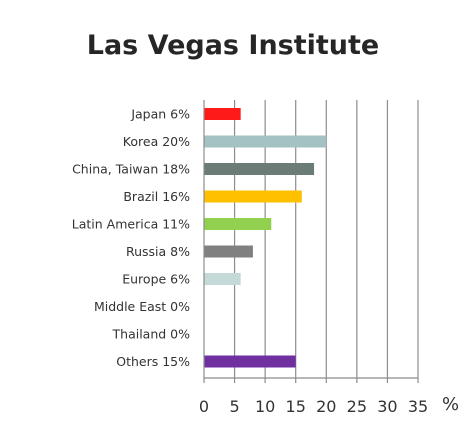  Describe the element at coordinates (151, 334) in the screenshot. I see `category-label-8: Thailand 0%` at that location.